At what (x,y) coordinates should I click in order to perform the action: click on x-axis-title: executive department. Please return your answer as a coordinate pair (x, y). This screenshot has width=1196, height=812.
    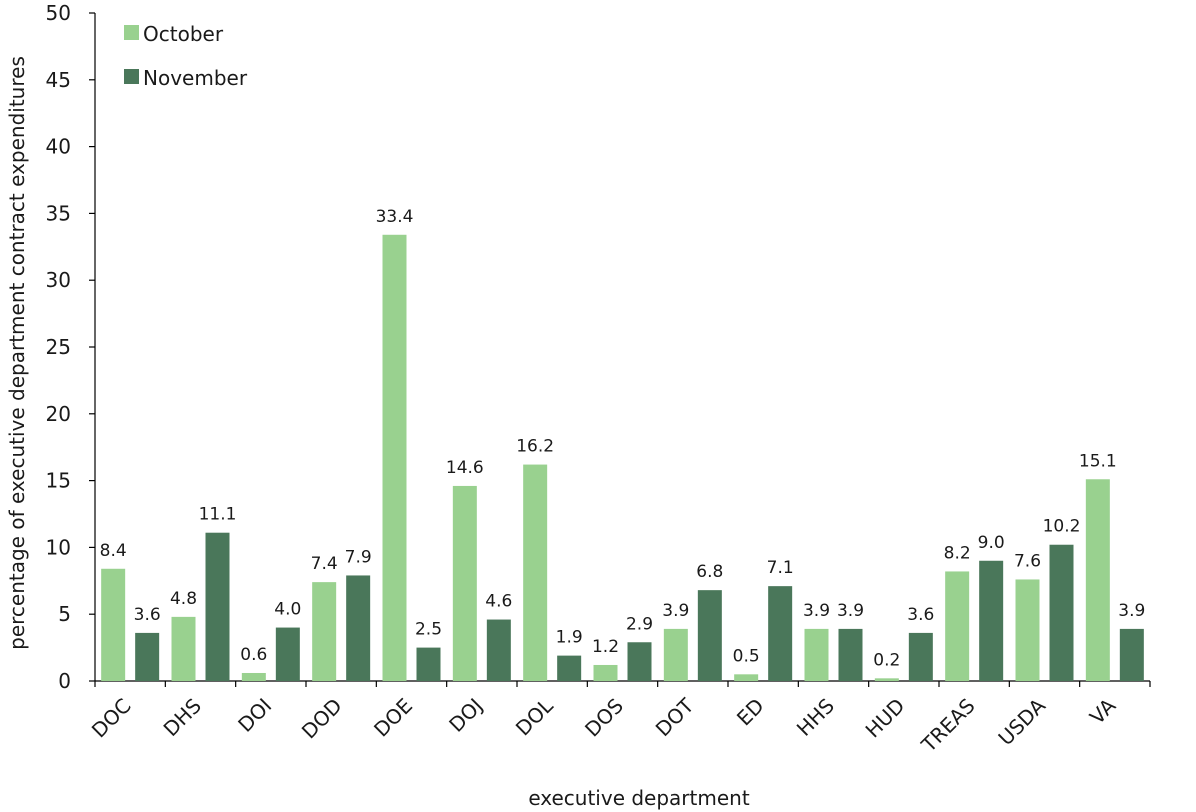
    Looking at the image, I should click on (639, 798).